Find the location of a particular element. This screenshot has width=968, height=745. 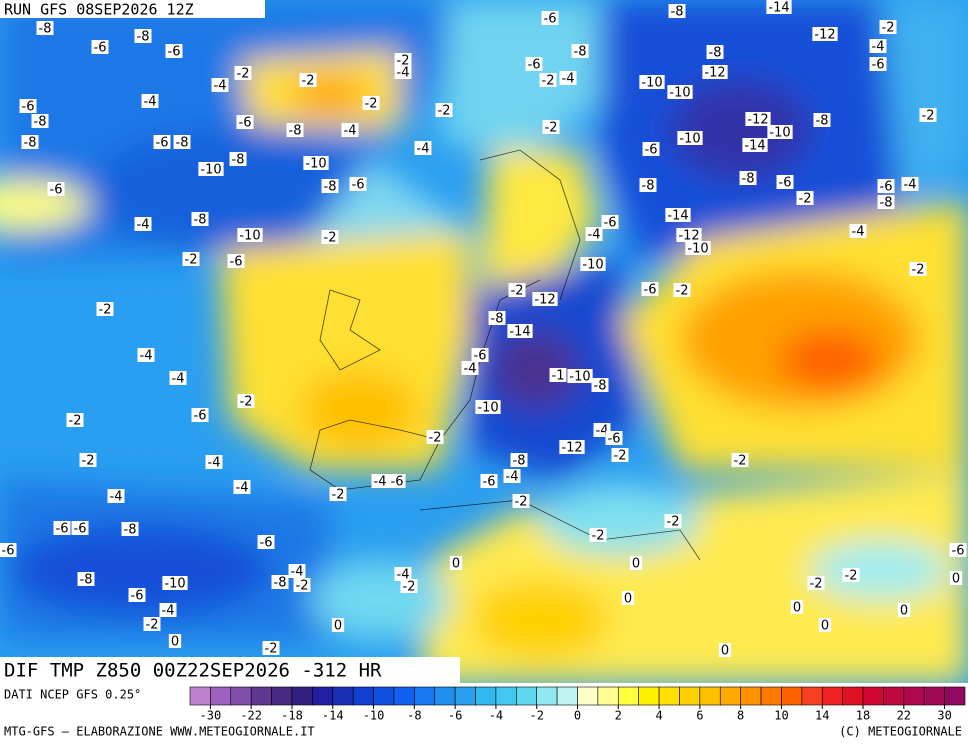

contour-label: 0 is located at coordinates (797, 608).